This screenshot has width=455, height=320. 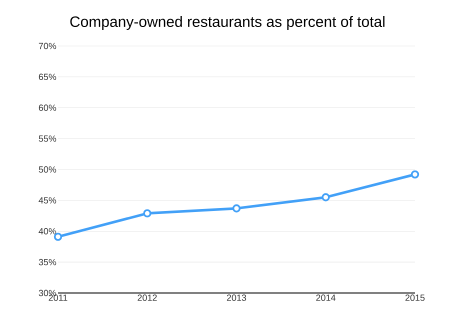 What do you see at coordinates (47, 46) in the screenshot?
I see `y-tick-label: 70%` at bounding box center [47, 46].